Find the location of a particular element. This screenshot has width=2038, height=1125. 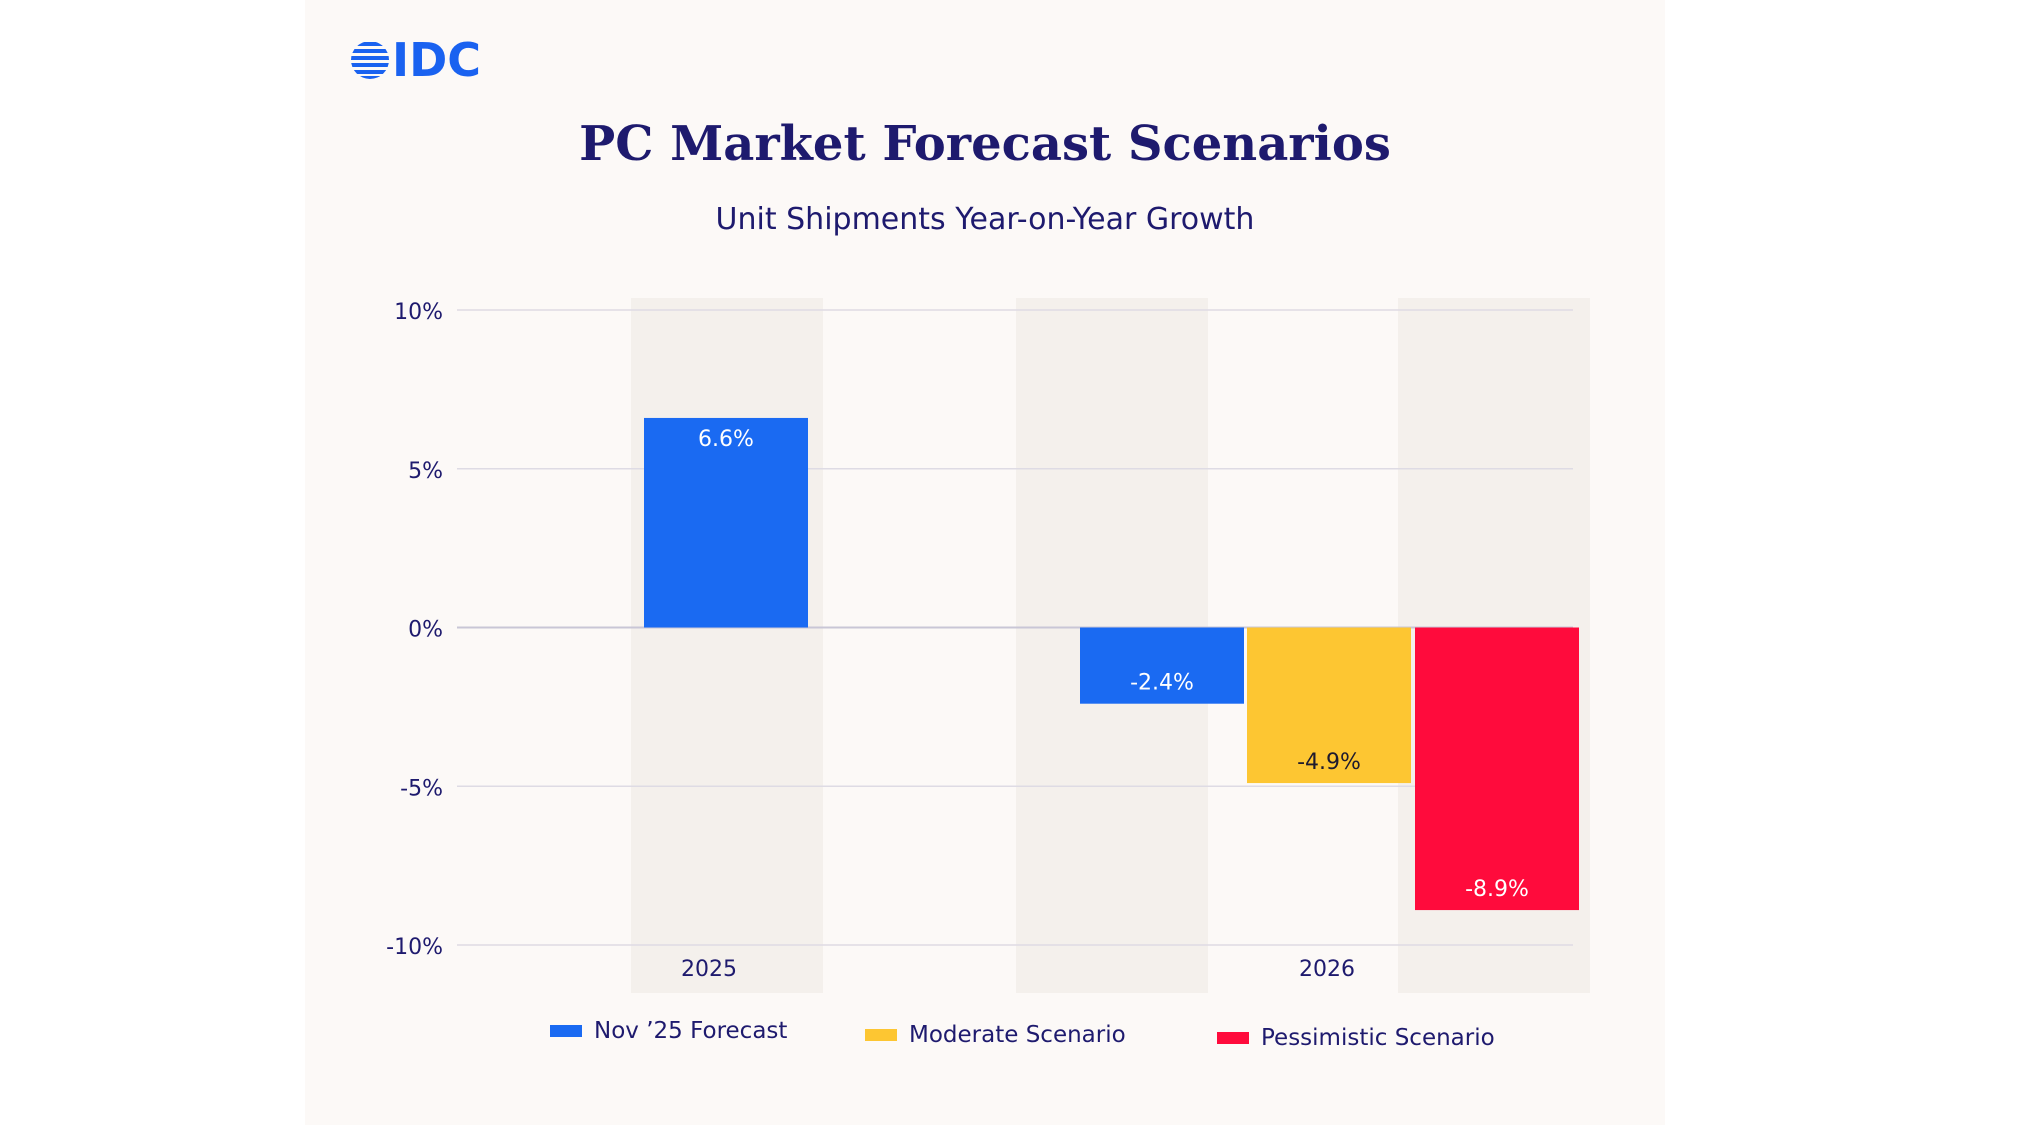

y-tick-label: 5% is located at coordinates (425, 471).